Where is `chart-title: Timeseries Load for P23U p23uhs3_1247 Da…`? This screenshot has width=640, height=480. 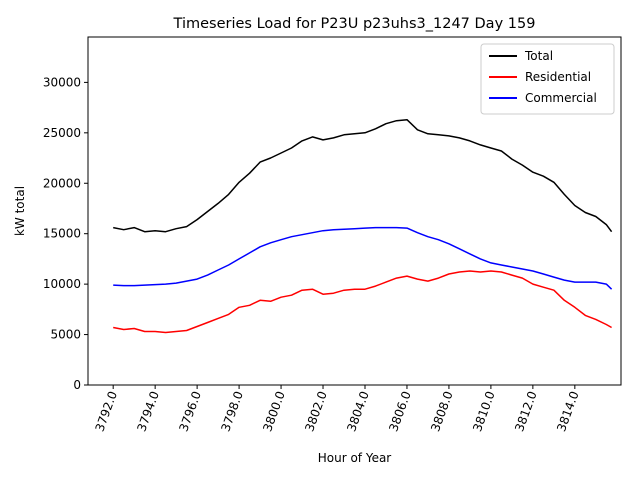
chart-title: Timeseries Load for P23U p23uhs3_1247 Da… is located at coordinates (354, 24).